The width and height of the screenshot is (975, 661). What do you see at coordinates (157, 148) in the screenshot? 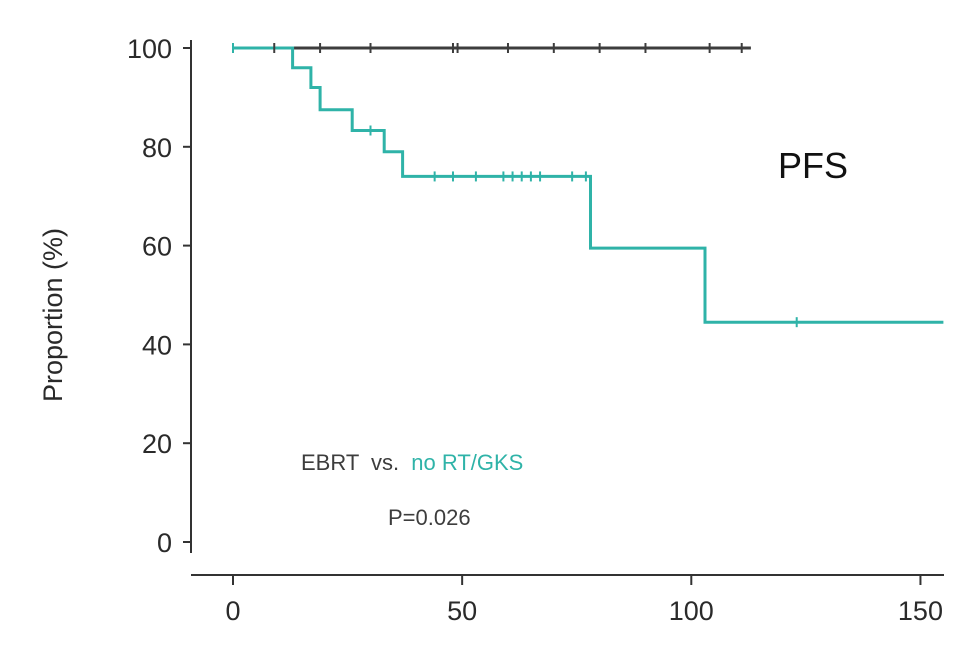
I see `y-tick-label-80: 80` at bounding box center [157, 148].